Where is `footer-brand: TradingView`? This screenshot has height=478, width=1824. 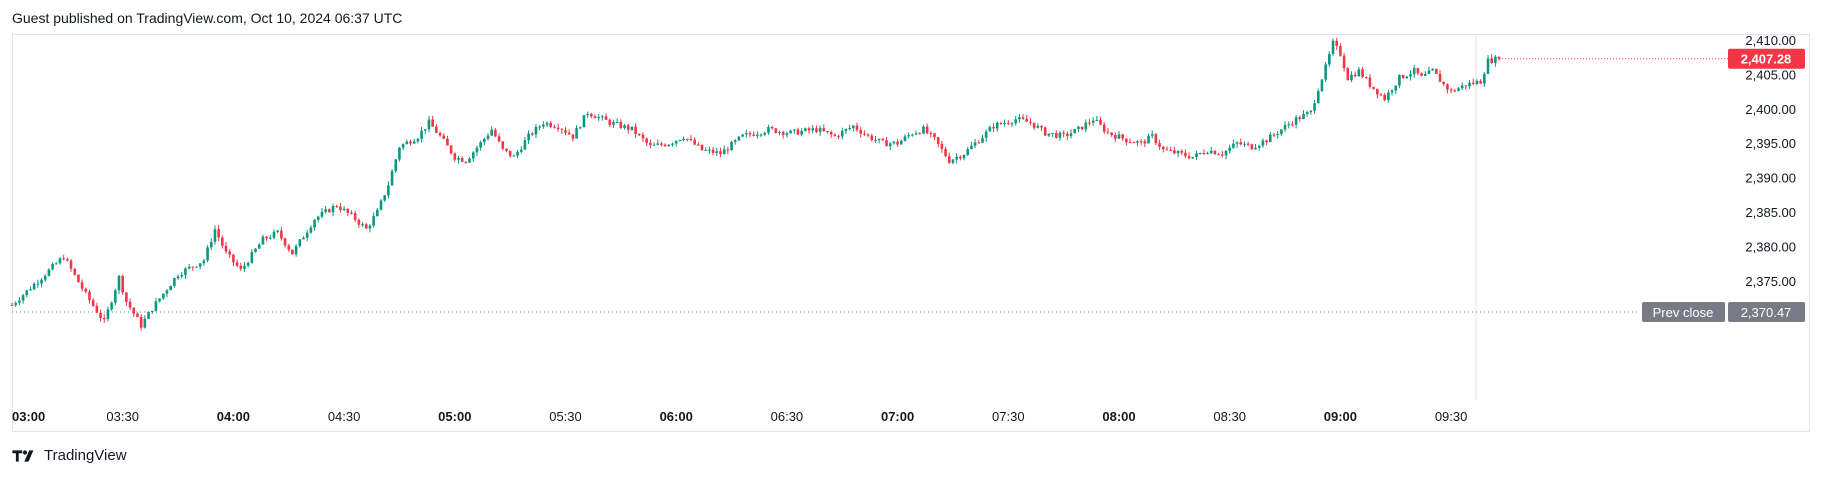
footer-brand: TradingView is located at coordinates (69, 455).